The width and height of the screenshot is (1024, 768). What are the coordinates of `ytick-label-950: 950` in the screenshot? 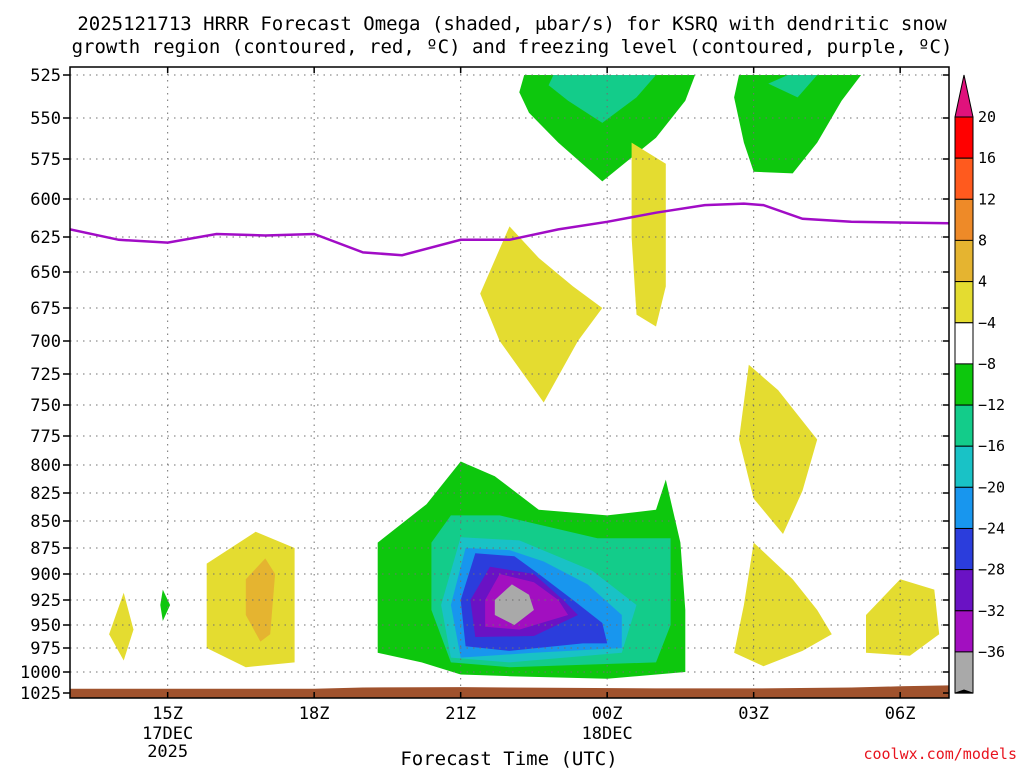 It's located at (45, 626).